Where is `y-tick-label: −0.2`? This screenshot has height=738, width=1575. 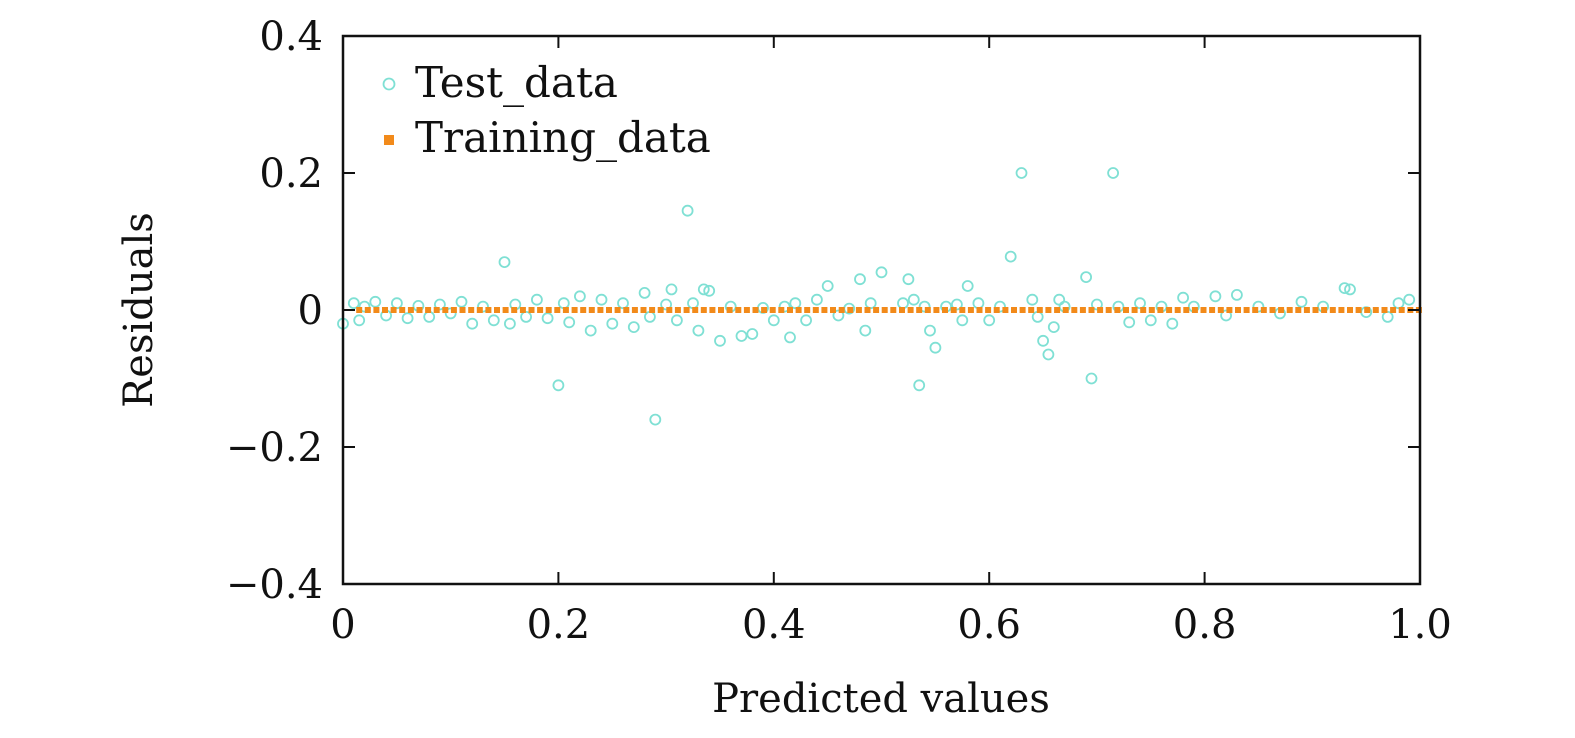 y-tick-label: −0.2 is located at coordinates (274, 448).